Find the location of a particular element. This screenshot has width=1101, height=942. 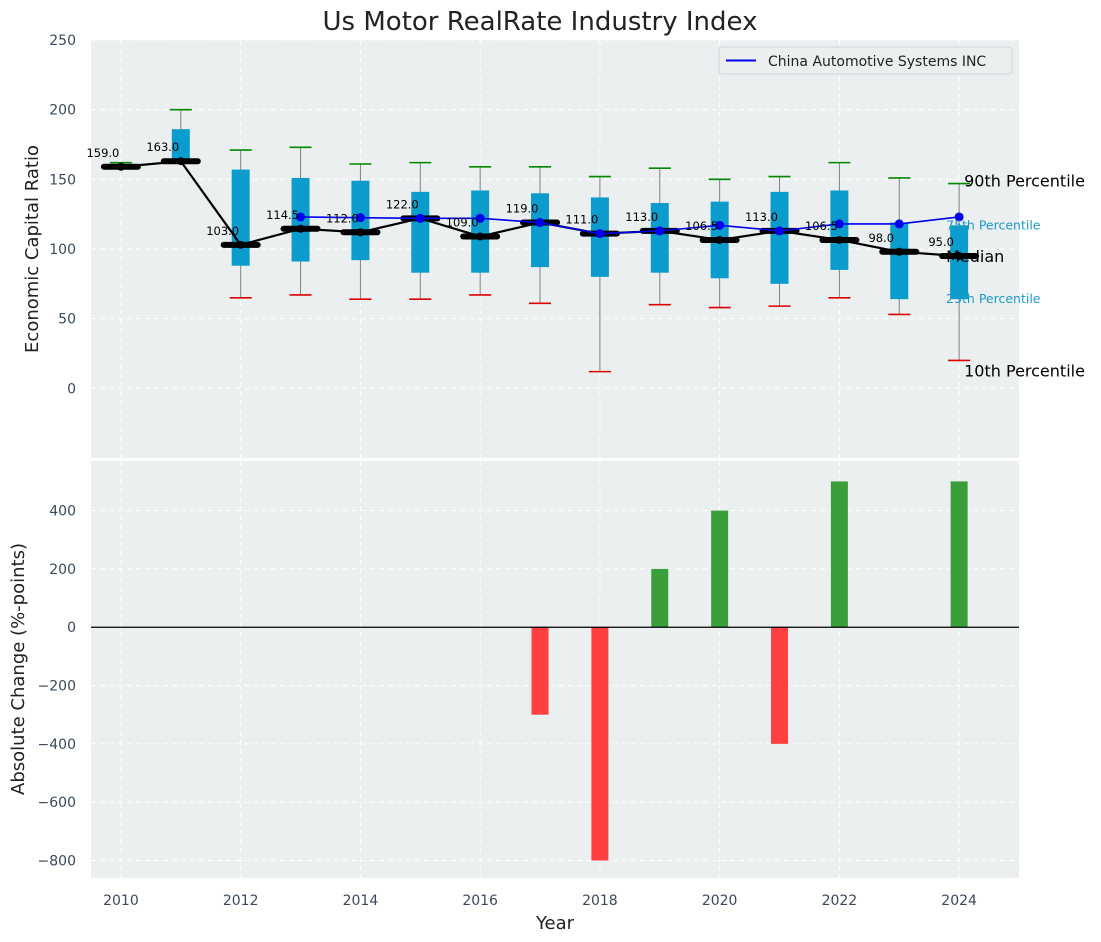

bottom-y-tick-label: 200 is located at coordinates (62, 570).